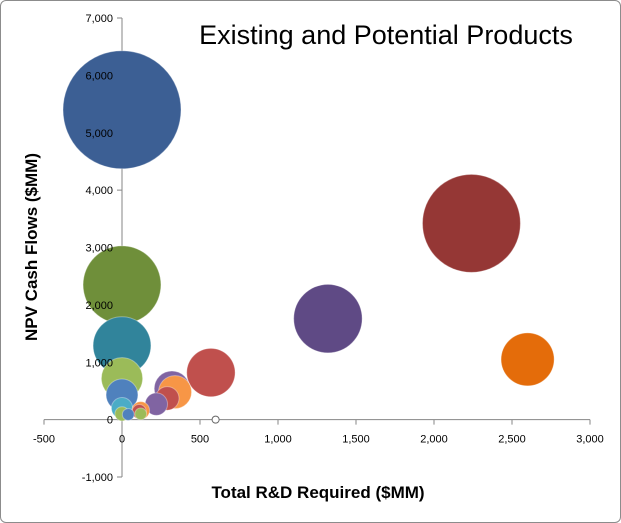 The width and height of the screenshot is (621, 523). What do you see at coordinates (317, 492) in the screenshot?
I see `x-axis-label: Total R&D Required ($MM)` at bounding box center [317, 492].